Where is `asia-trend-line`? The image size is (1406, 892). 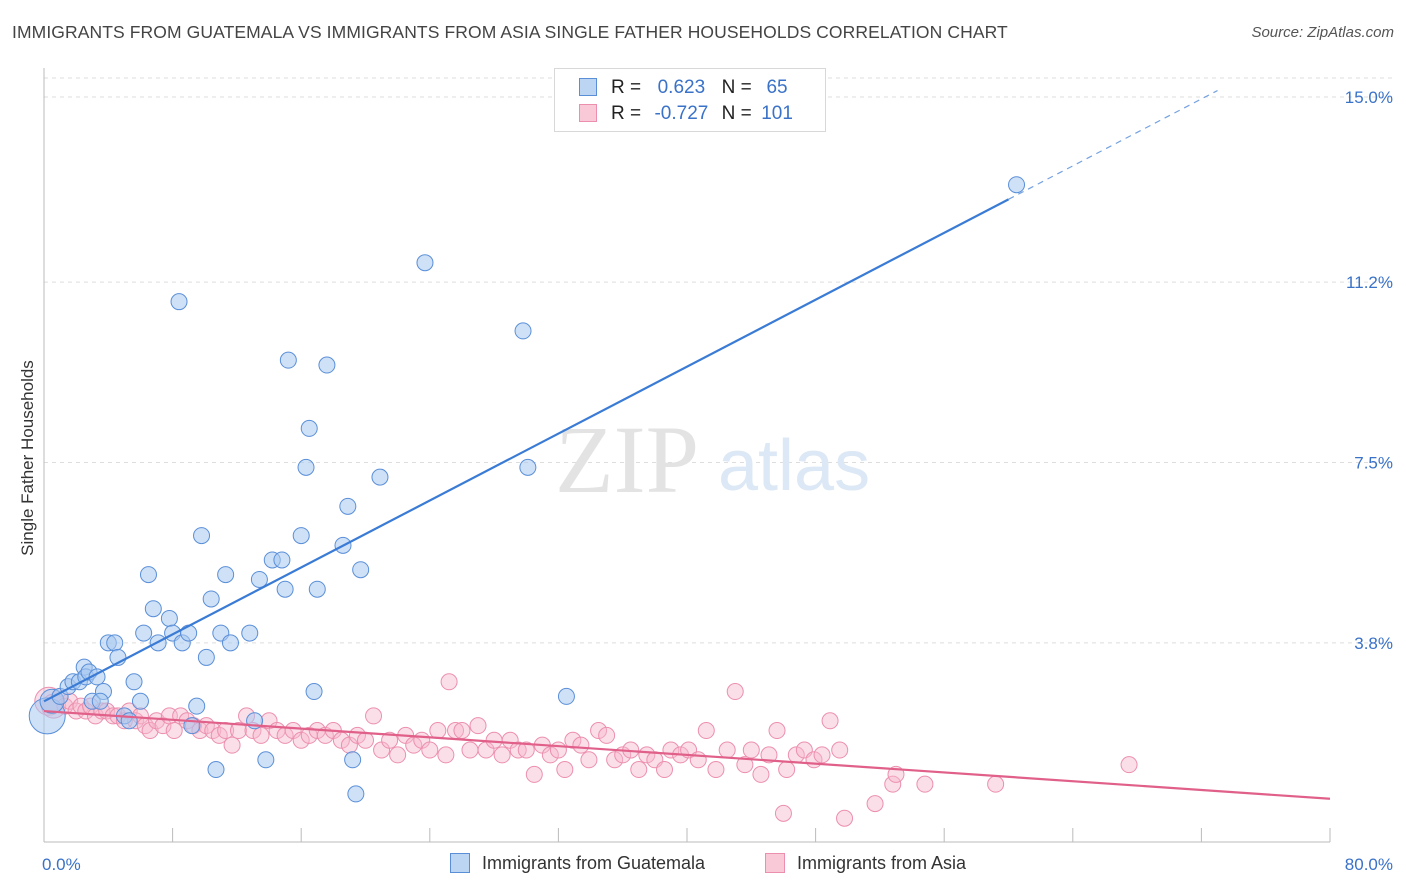 asia-trend-line is located at coordinates (687, 754).